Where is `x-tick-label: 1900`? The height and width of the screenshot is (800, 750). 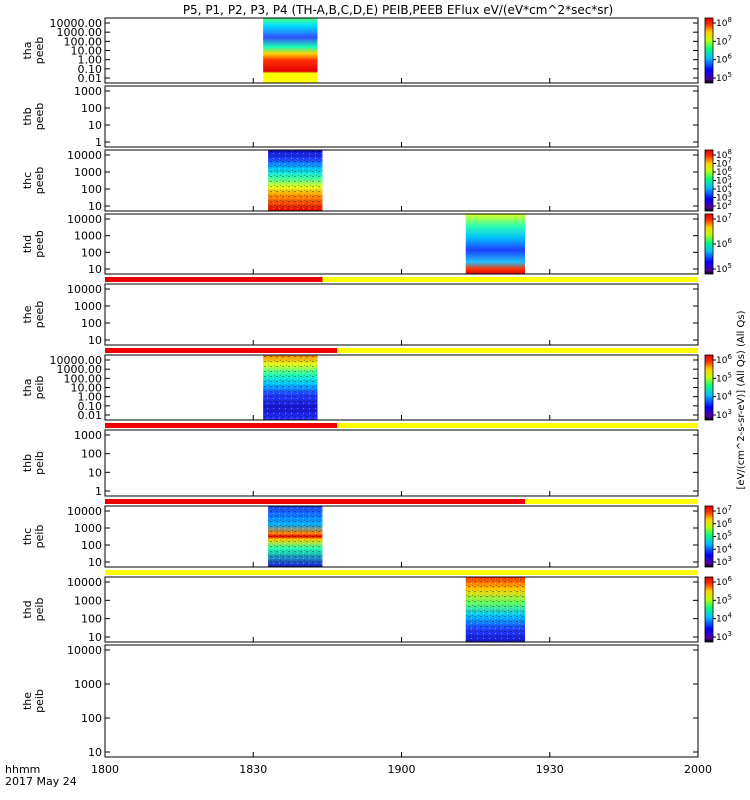
x-tick-label: 1900 is located at coordinates (402, 769).